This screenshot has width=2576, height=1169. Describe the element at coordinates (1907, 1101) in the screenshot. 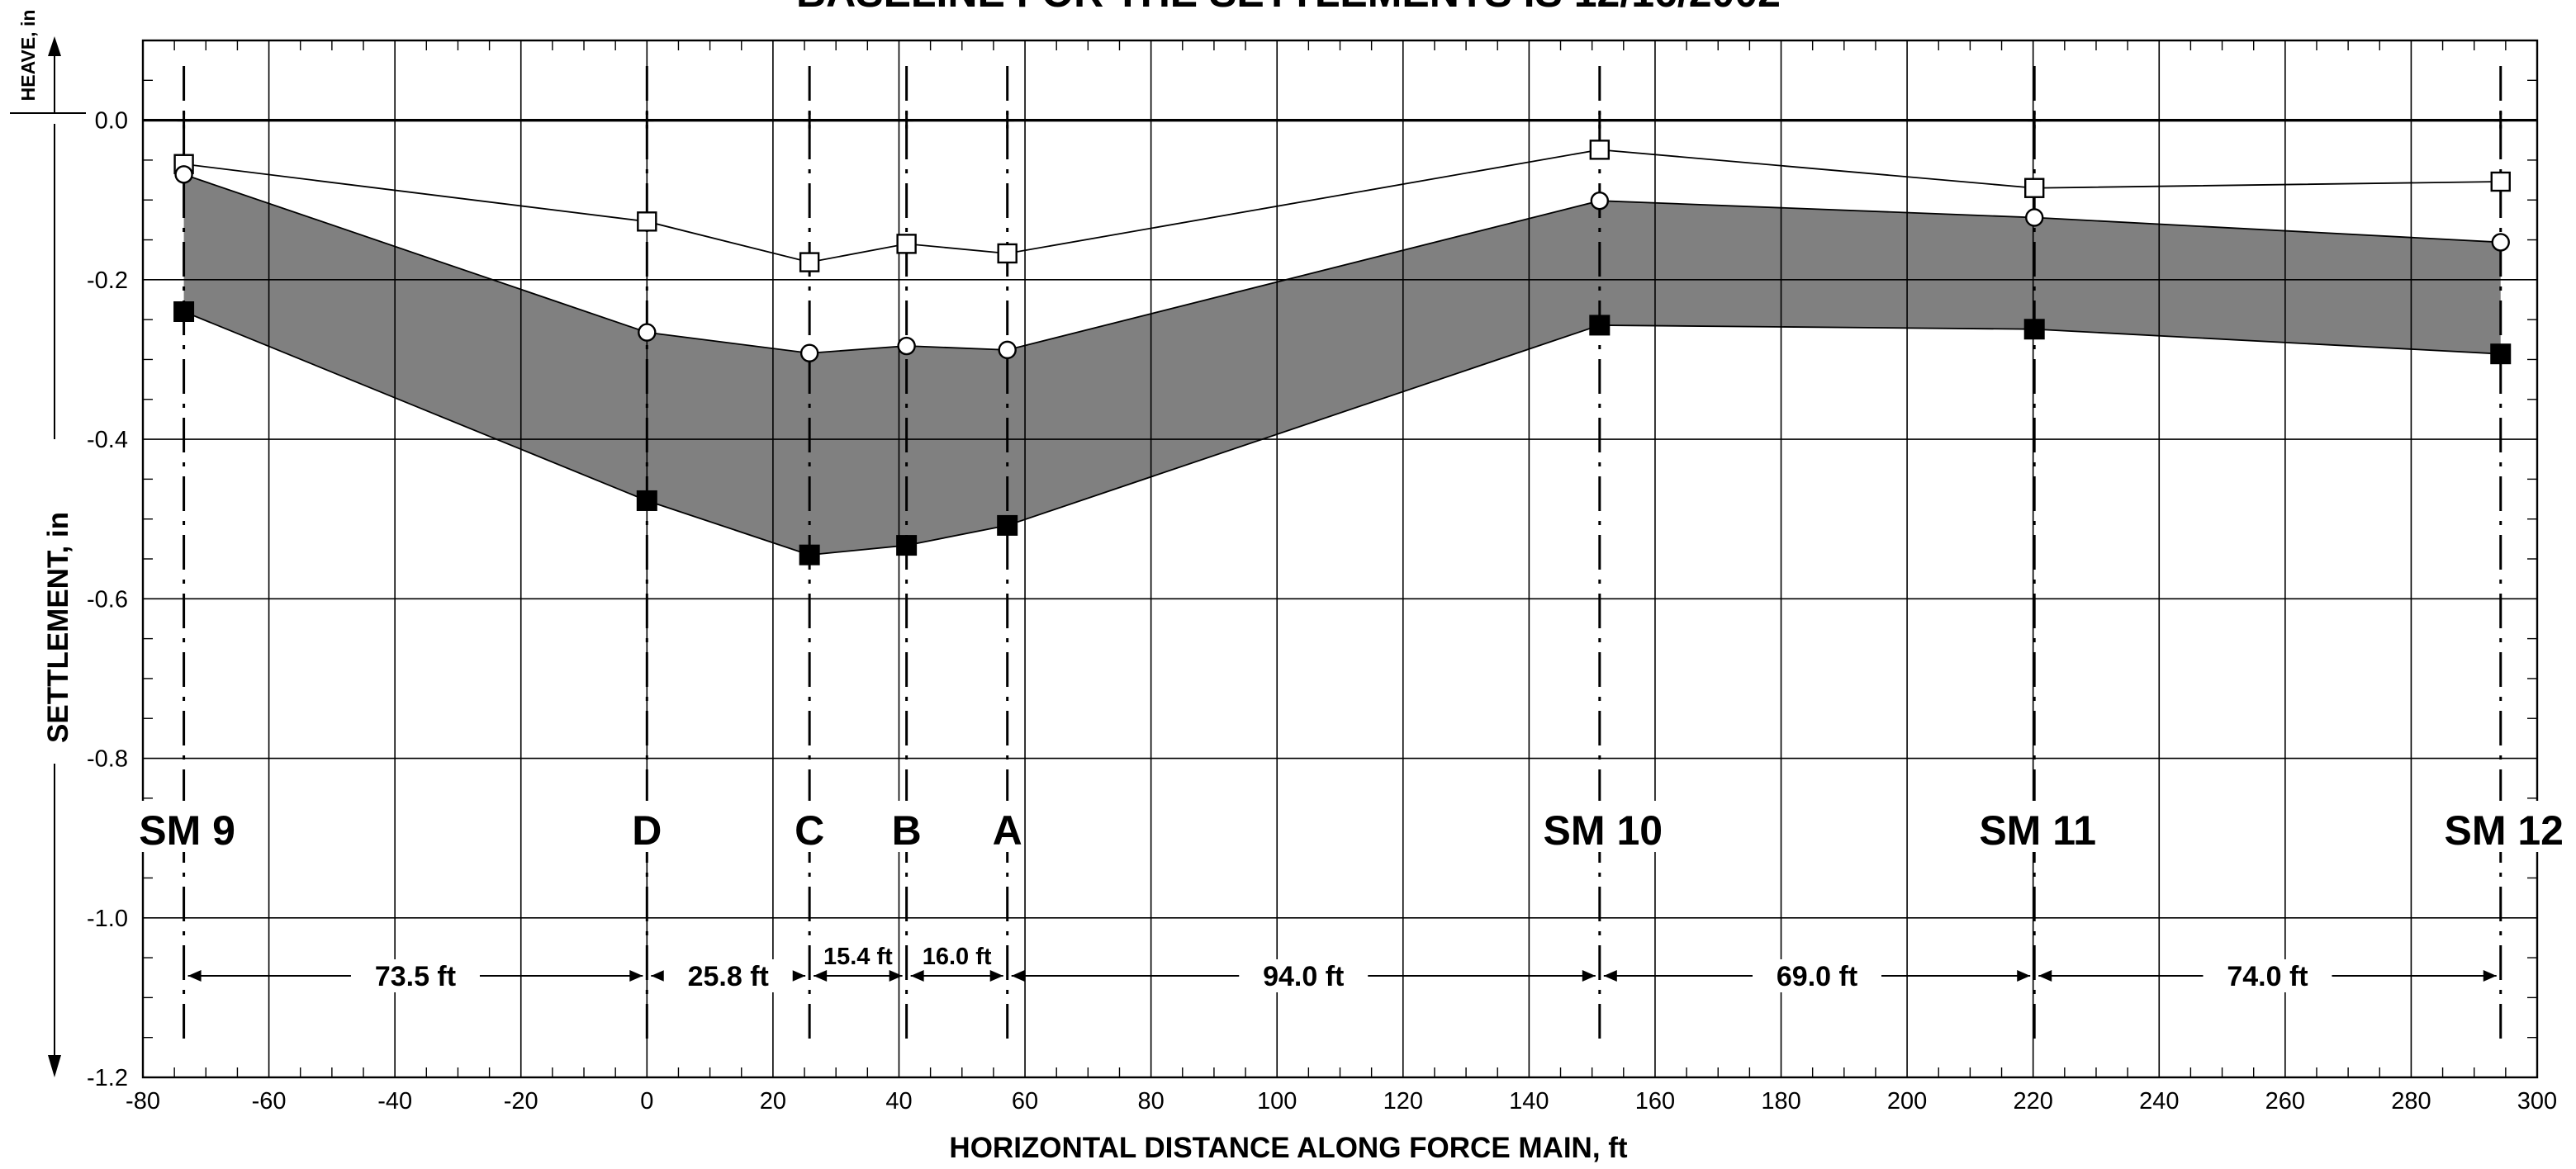

I see `x-tick-label: 200` at that location.